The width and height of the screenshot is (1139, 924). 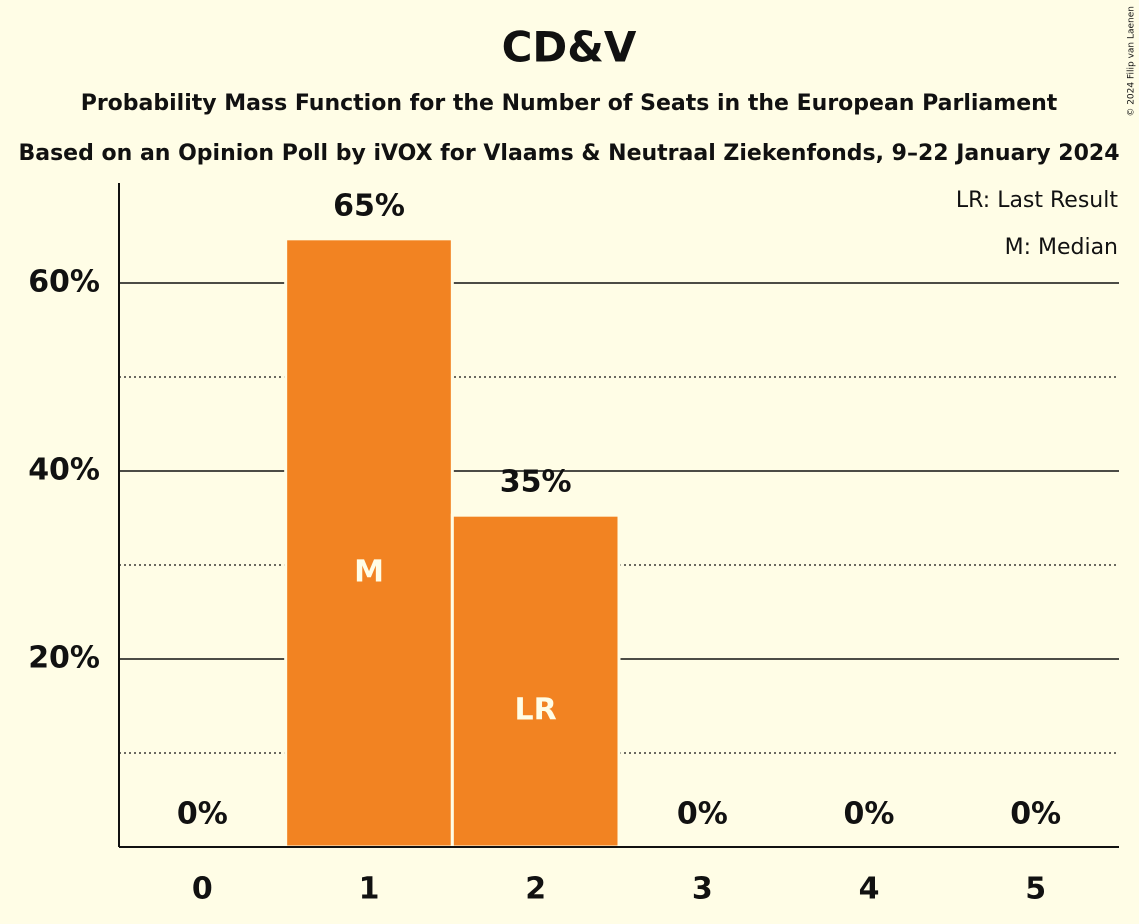 I want to click on x-tick-label: 0, so click(x=202, y=889).